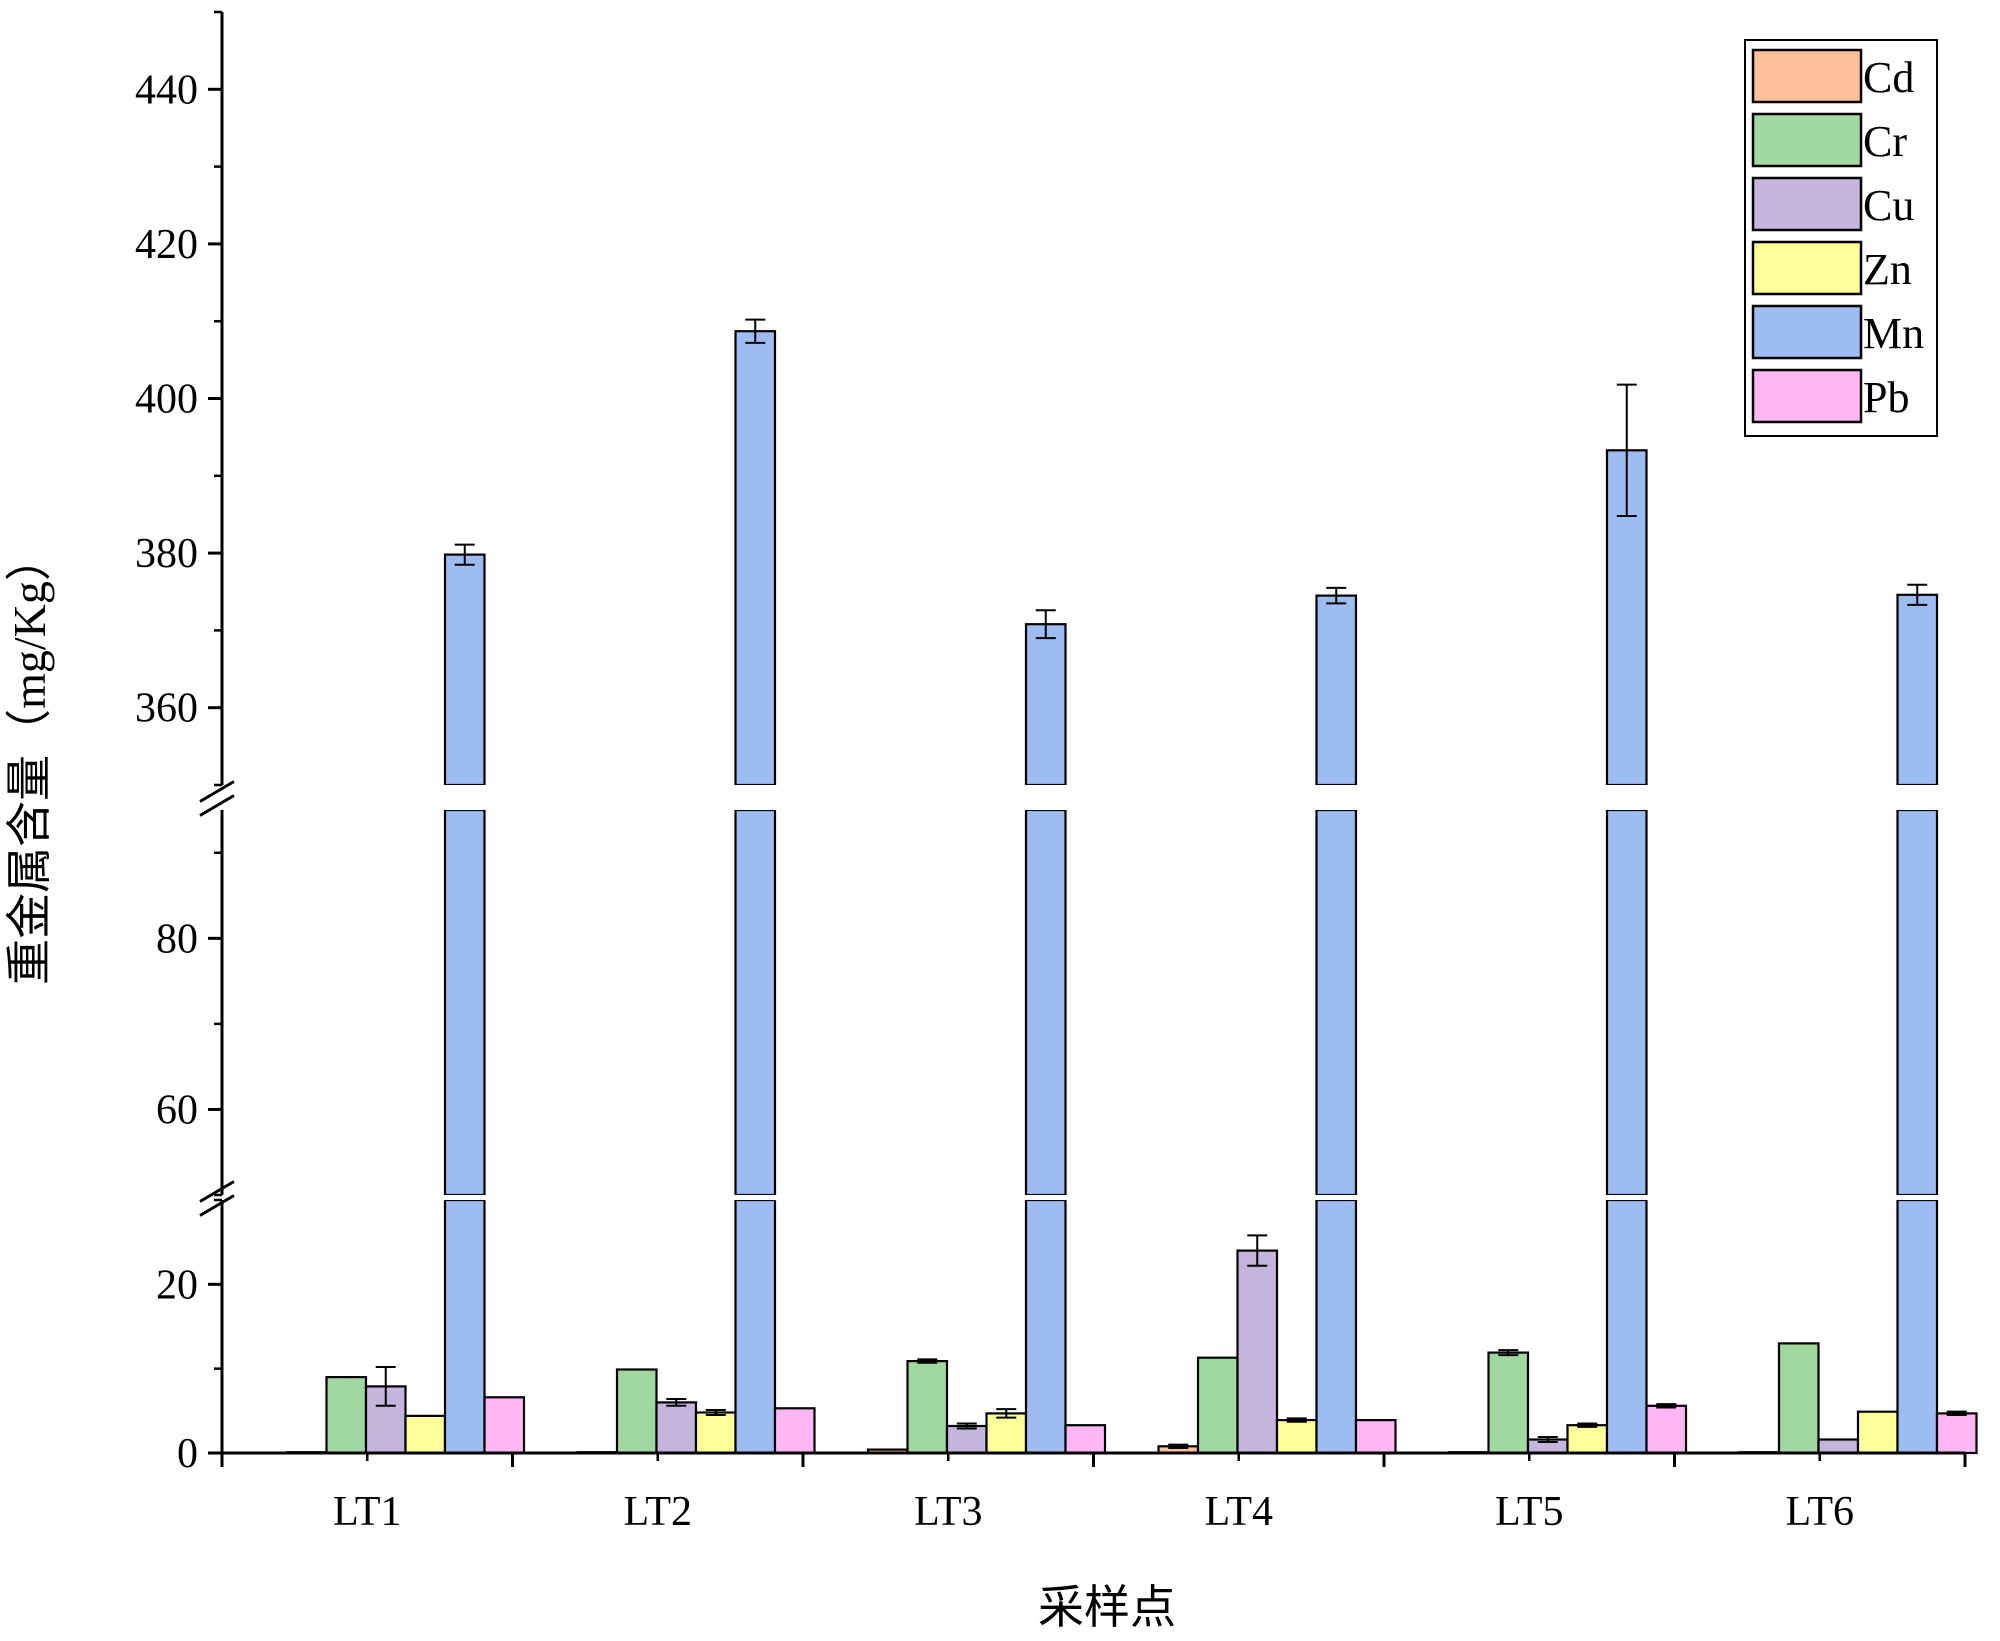  Describe the element at coordinates (1336, 690) in the screenshot. I see `bar-mn-lt4-part2` at that location.